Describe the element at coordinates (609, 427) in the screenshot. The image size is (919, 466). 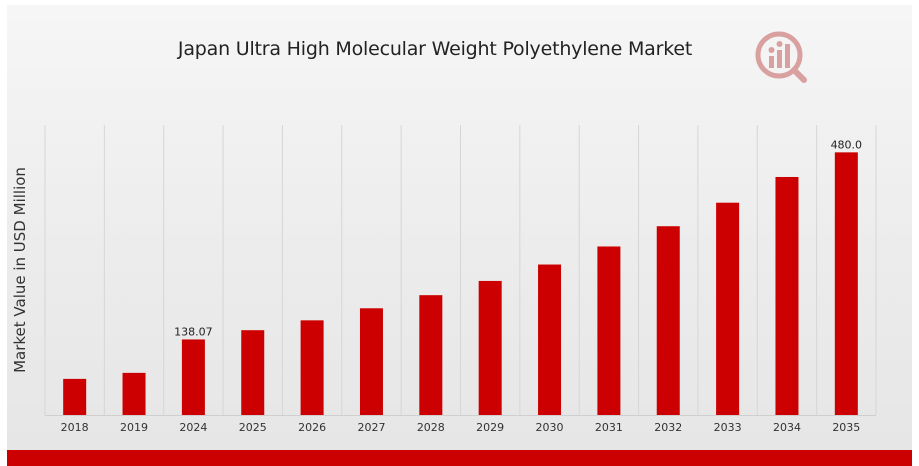
I see `x-tick-label: 2031` at that location.